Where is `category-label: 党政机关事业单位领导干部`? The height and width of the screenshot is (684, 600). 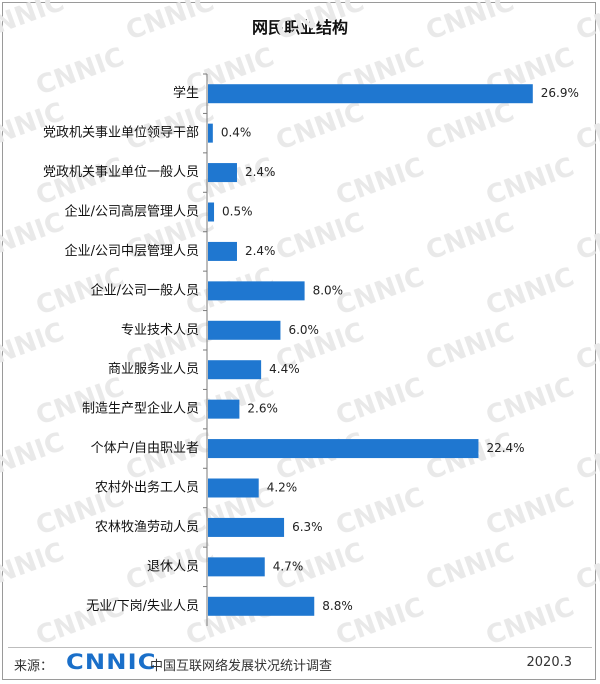
category-label: 党政机关事业单位领导干部 is located at coordinates (121, 133).